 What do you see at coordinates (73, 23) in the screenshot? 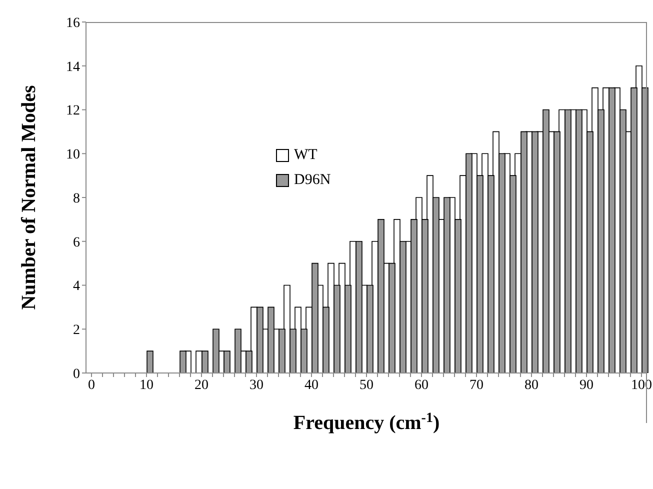
I see `y-tick-label: 16` at bounding box center [73, 23].